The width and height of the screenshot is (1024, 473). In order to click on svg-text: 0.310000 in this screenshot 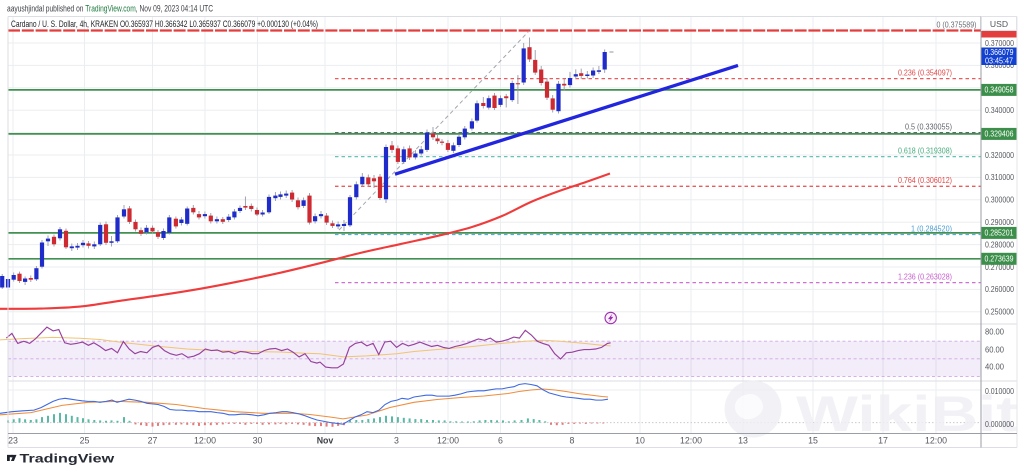, I will do `click(999, 177)`.